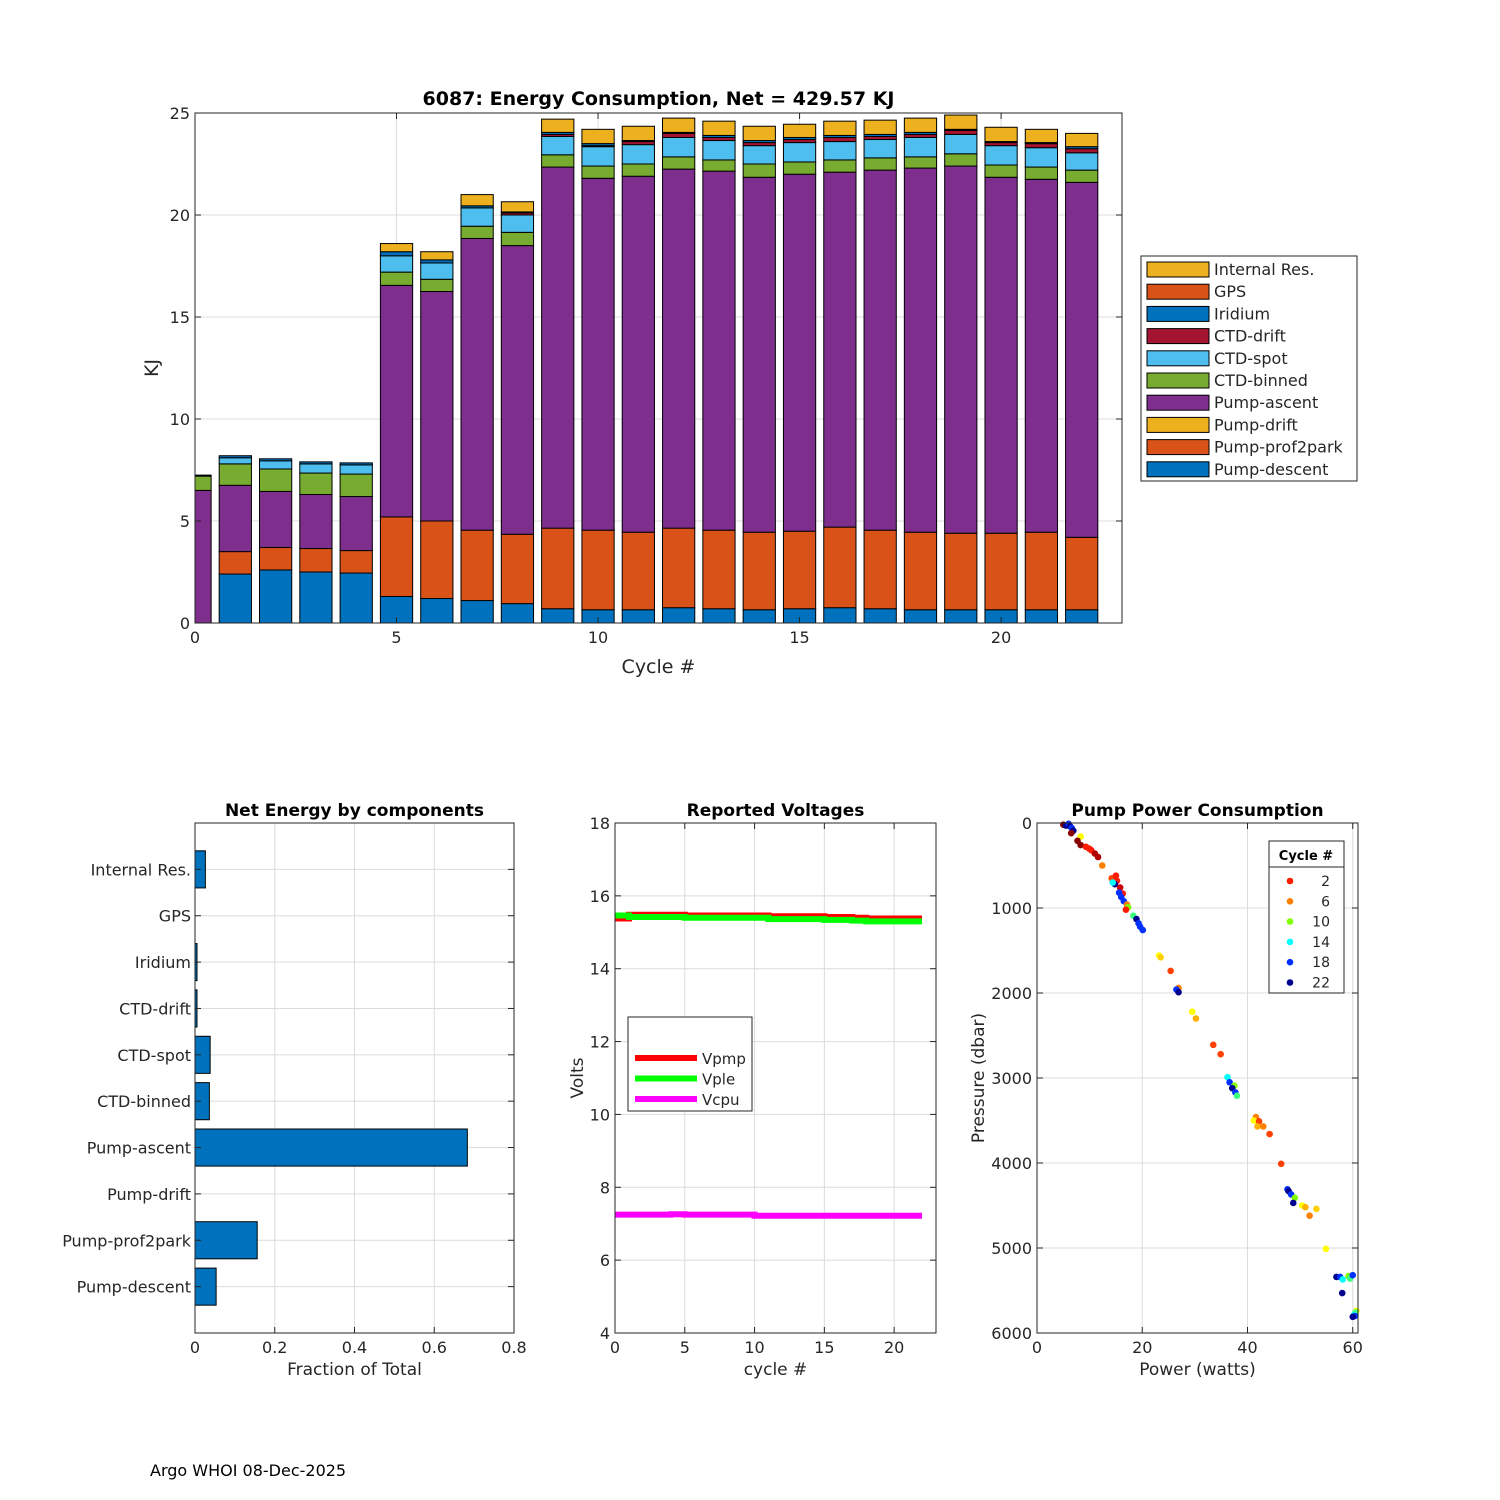  Describe the element at coordinates (1306, 856) in the screenshot. I see `legend-title: Cycle #` at that location.